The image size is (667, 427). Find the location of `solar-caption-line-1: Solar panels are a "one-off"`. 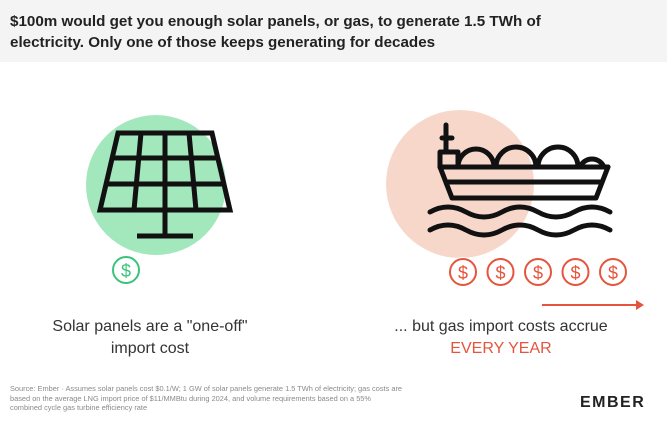

solar-caption-line-1: Solar panels are a "one-off" is located at coordinates (150, 326).